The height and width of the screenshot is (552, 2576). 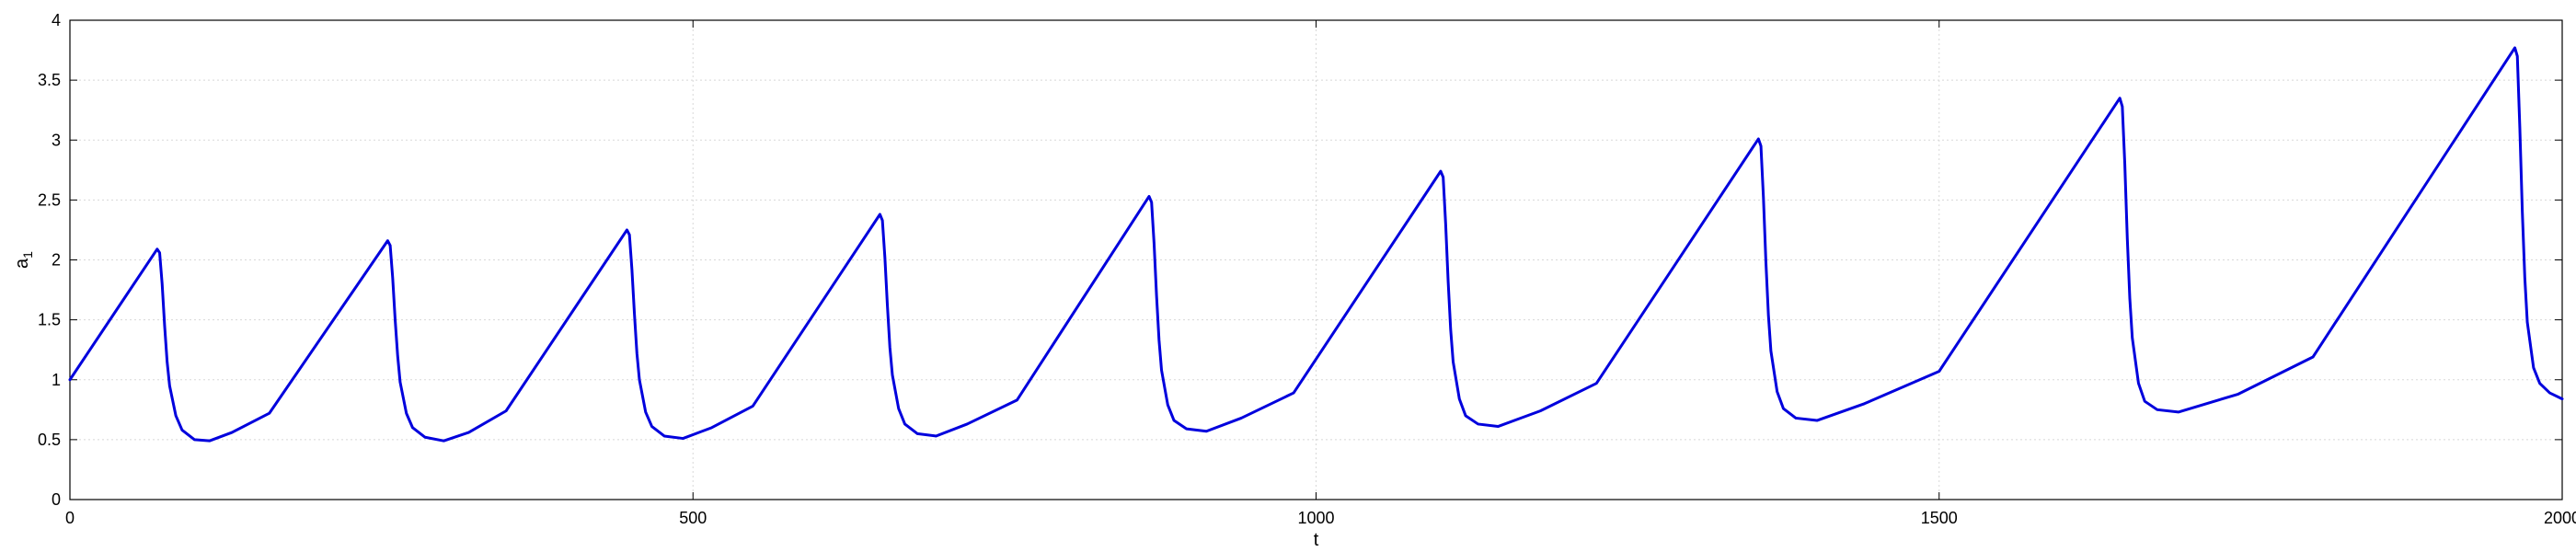 I want to click on y-tick-label: 0.5, so click(x=49, y=440).